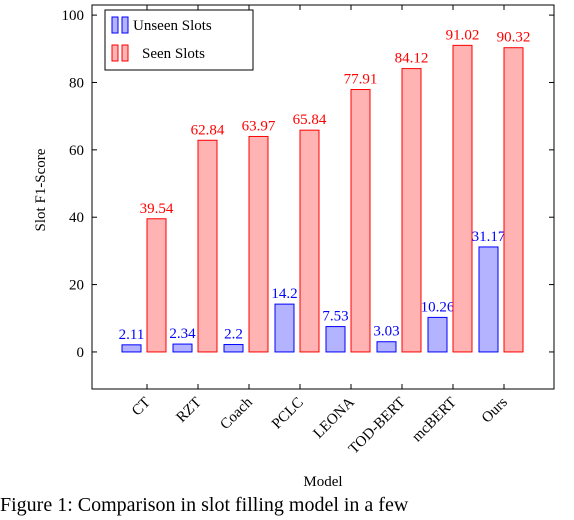 This screenshot has width=574, height=520. What do you see at coordinates (361, 80) in the screenshot?
I see `data-label-seen: 77.91` at bounding box center [361, 80].